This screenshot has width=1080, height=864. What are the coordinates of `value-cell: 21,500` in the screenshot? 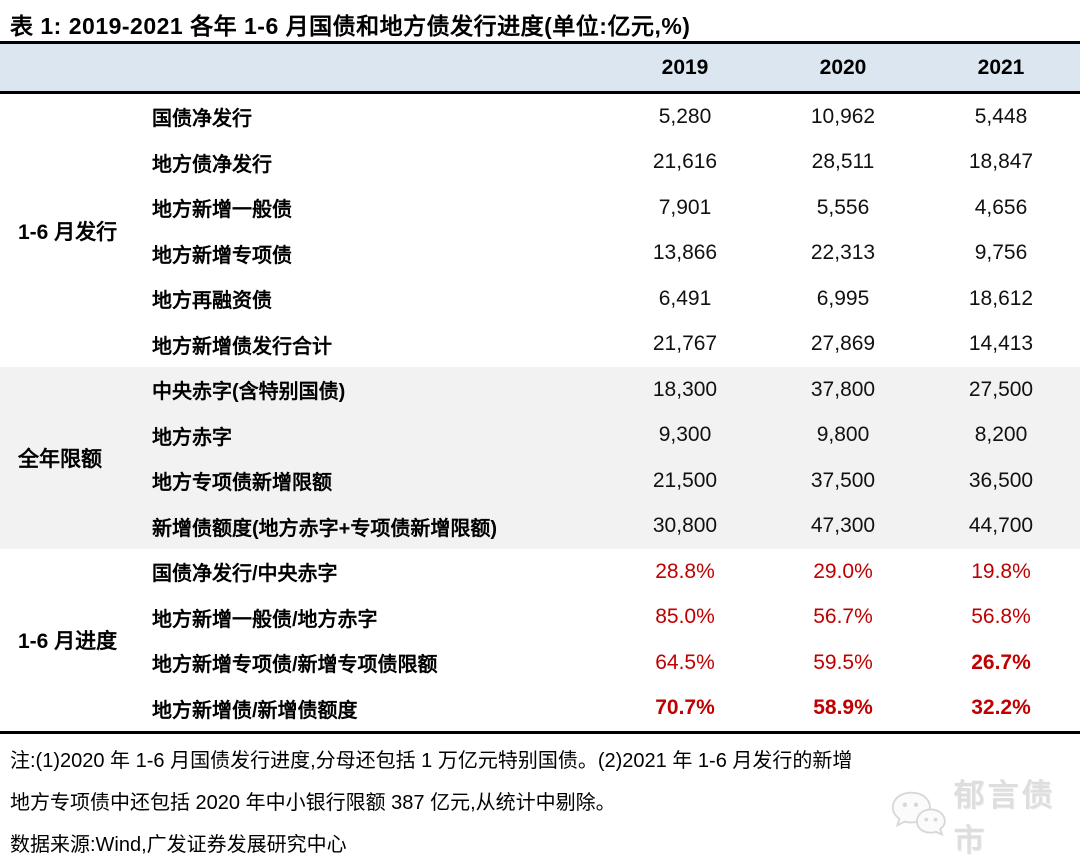 It's located at (685, 480).